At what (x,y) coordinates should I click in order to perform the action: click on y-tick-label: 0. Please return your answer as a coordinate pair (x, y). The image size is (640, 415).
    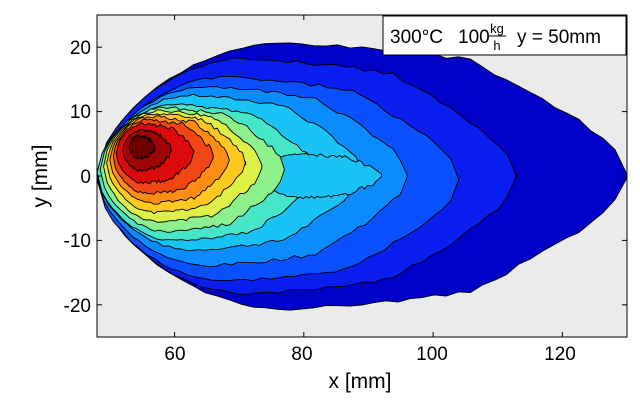
    Looking at the image, I should click on (85, 177).